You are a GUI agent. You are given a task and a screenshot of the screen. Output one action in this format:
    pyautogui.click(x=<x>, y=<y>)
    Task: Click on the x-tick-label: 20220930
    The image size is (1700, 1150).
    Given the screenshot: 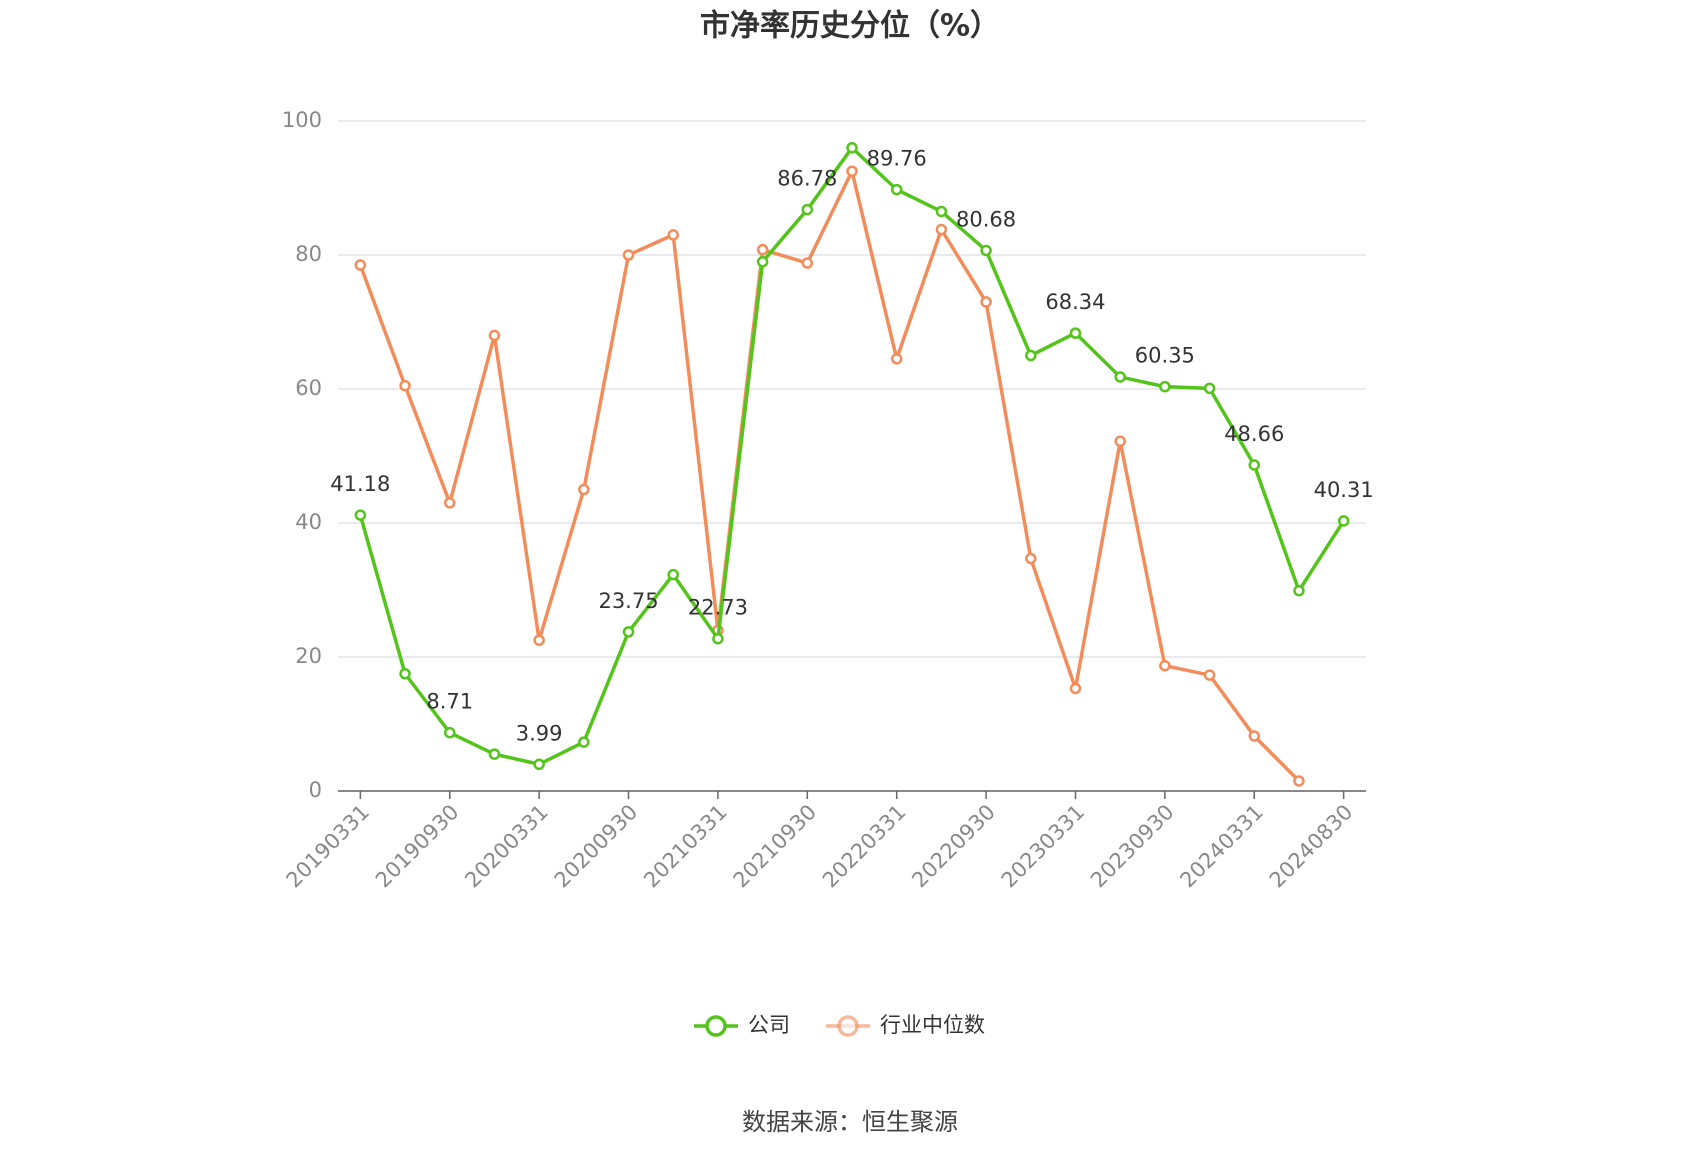 What is the action you would take?
    pyautogui.click(x=953, y=846)
    